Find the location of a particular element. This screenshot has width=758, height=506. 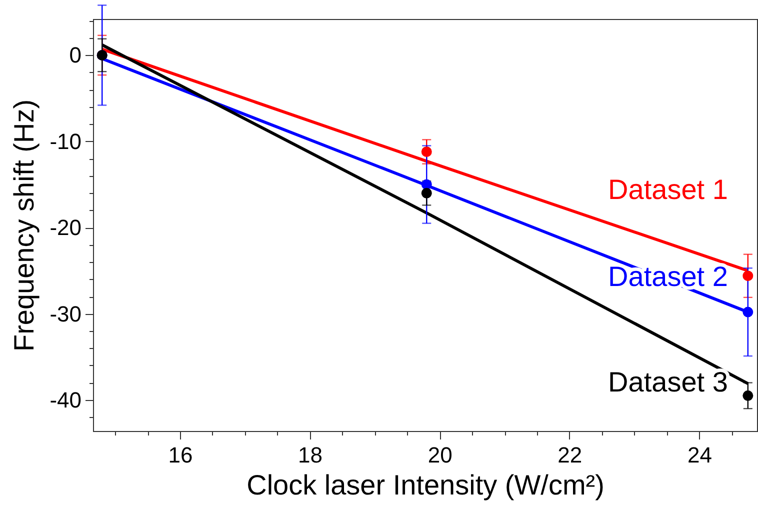

y-tick-label: -30 is located at coordinates (66, 313).